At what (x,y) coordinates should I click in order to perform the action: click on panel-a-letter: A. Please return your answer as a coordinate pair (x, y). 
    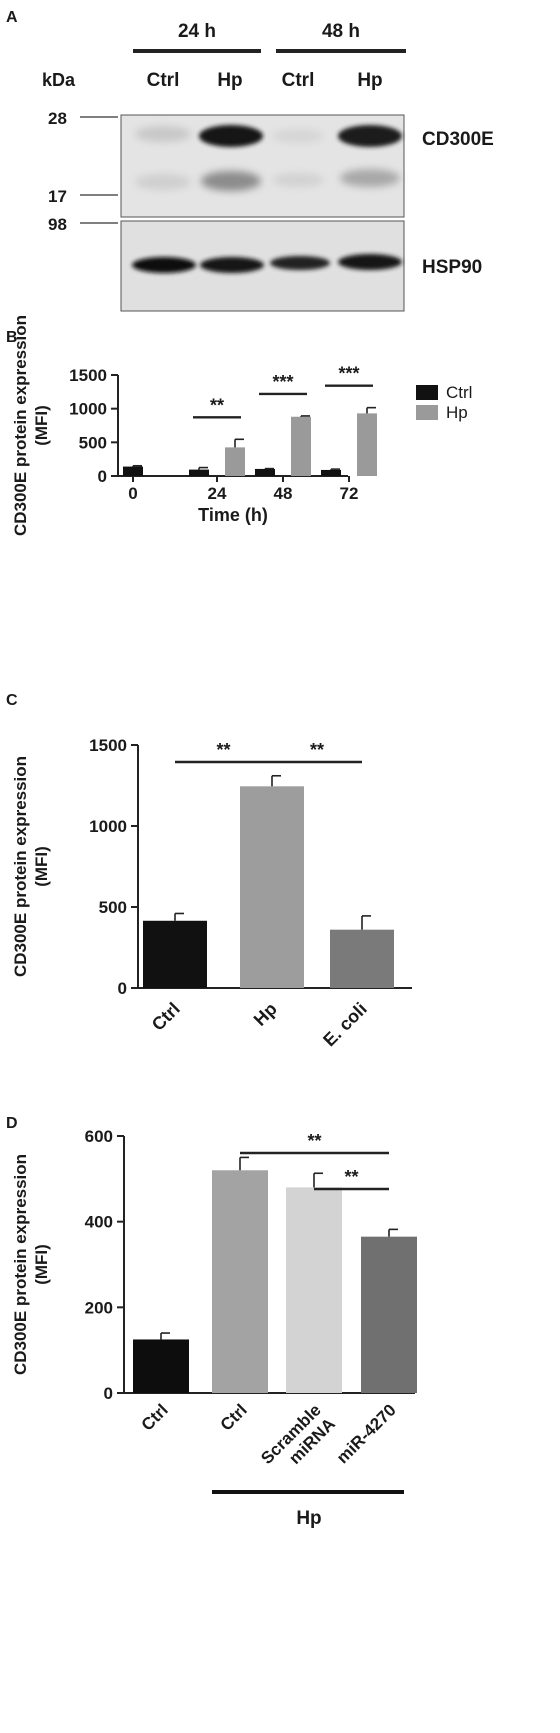
    Looking at the image, I should click on (12, 17).